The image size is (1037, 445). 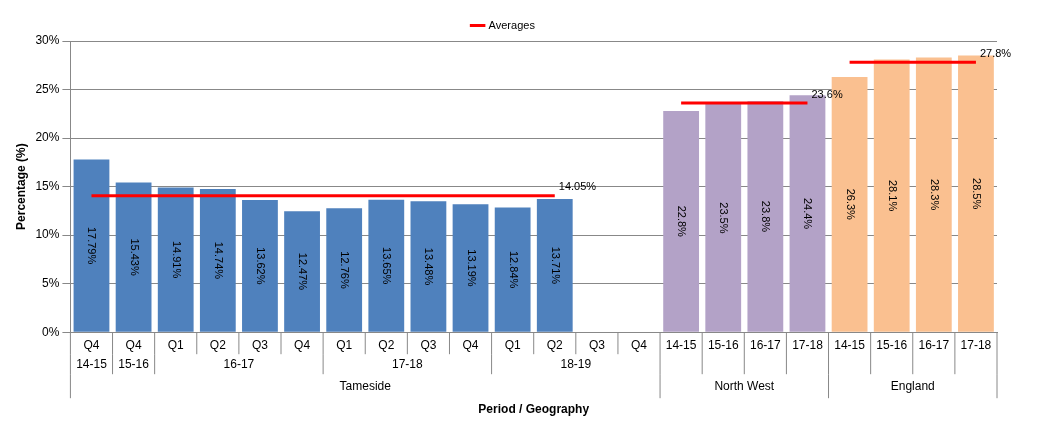 What do you see at coordinates (512, 24) in the screenshot?
I see `legend-label: Averages` at bounding box center [512, 24].